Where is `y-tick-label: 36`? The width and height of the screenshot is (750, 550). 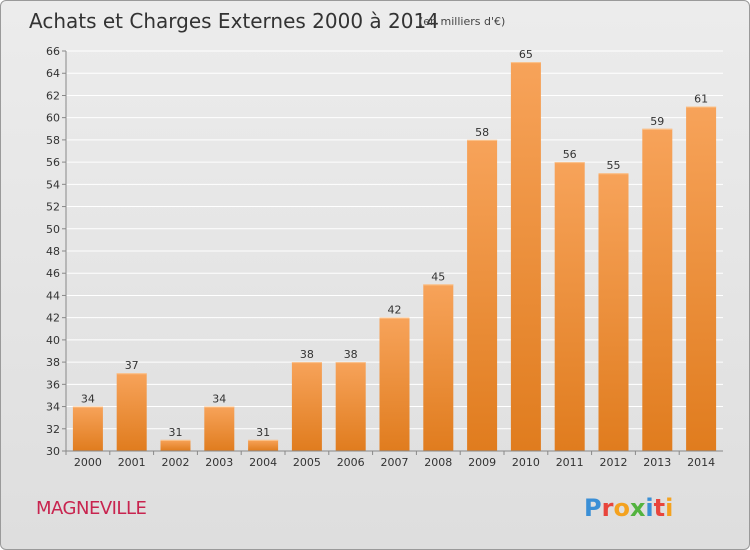
y-tick-label: 36 is located at coordinates (53, 384).